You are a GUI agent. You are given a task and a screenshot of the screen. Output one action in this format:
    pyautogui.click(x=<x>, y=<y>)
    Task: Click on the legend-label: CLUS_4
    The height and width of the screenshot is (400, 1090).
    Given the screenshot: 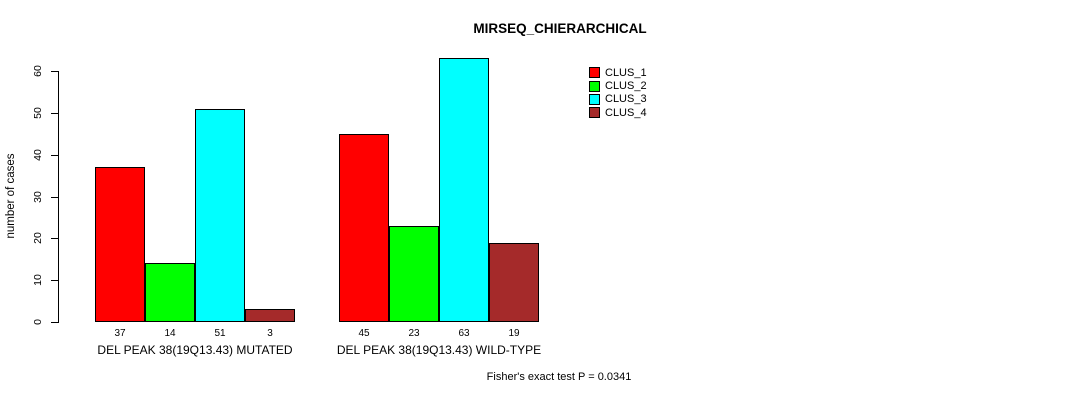 What is the action you would take?
    pyautogui.click(x=626, y=112)
    